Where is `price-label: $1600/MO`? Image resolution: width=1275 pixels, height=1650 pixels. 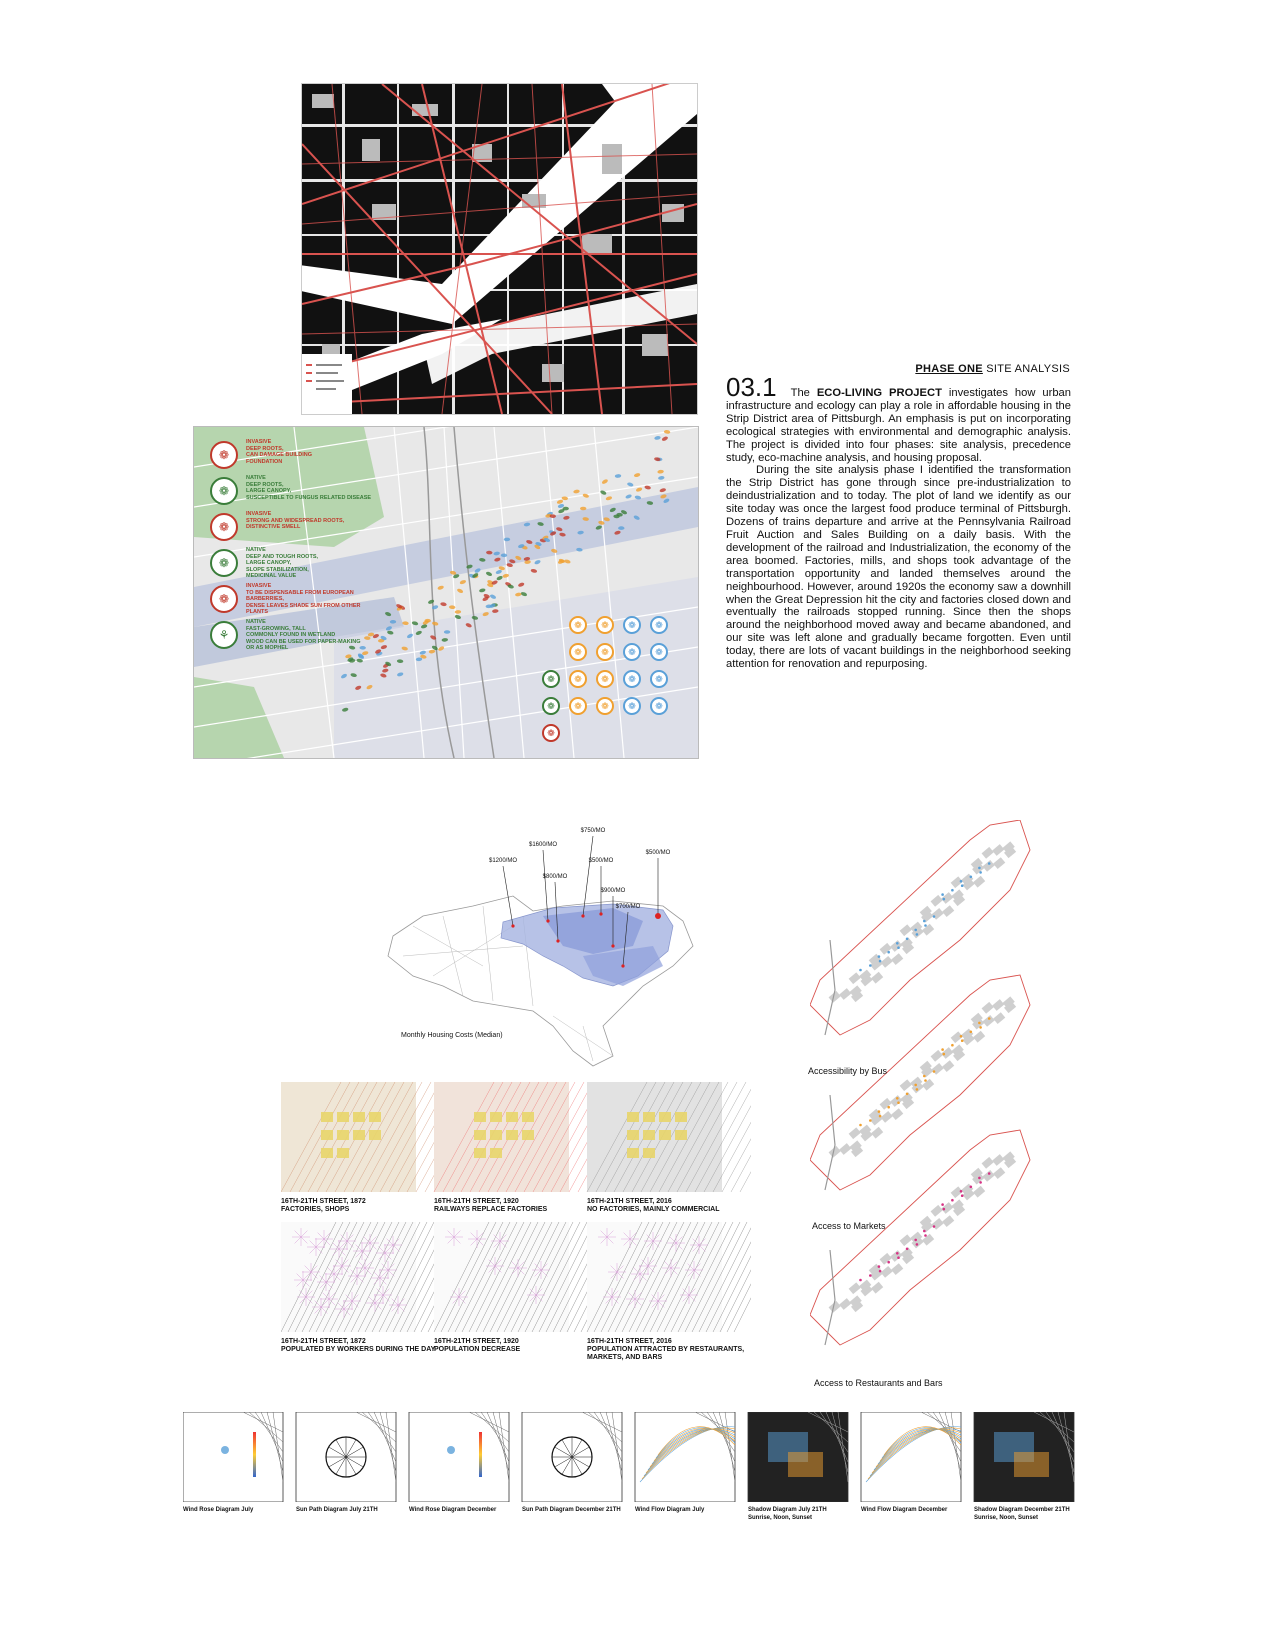 price-label: $1600/MO is located at coordinates (543, 845).